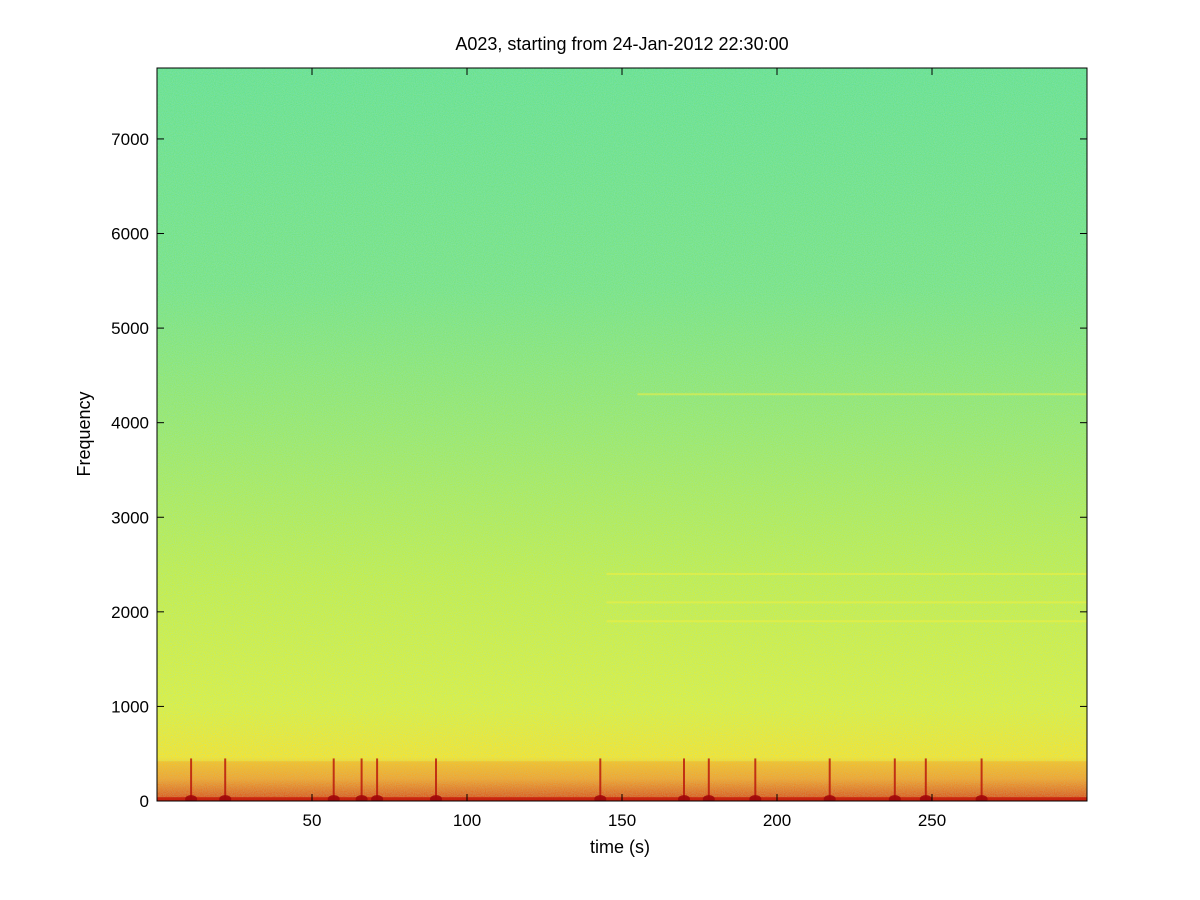 Image resolution: width=1200 pixels, height=900 pixels. I want to click on x-tick-label: 150, so click(622, 820).